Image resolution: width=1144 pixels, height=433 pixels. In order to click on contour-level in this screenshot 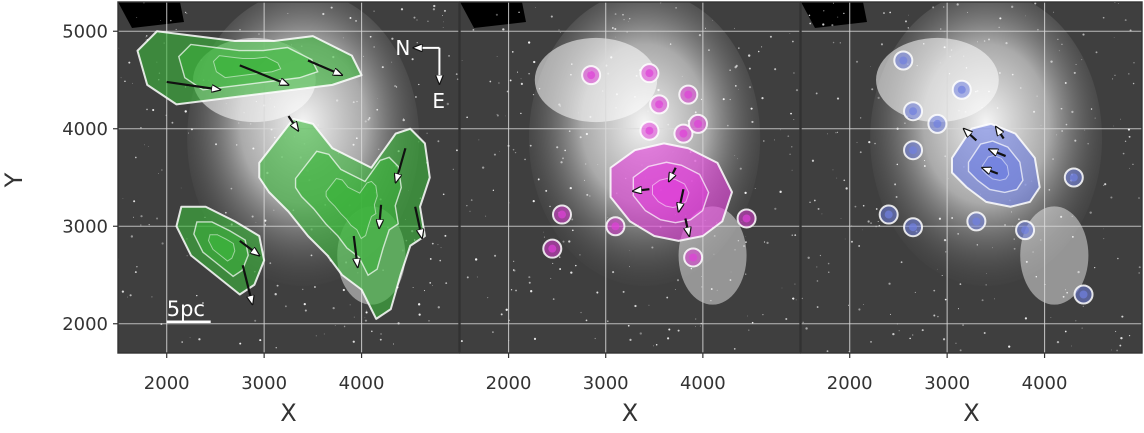, I will do `click(351, 208)`.